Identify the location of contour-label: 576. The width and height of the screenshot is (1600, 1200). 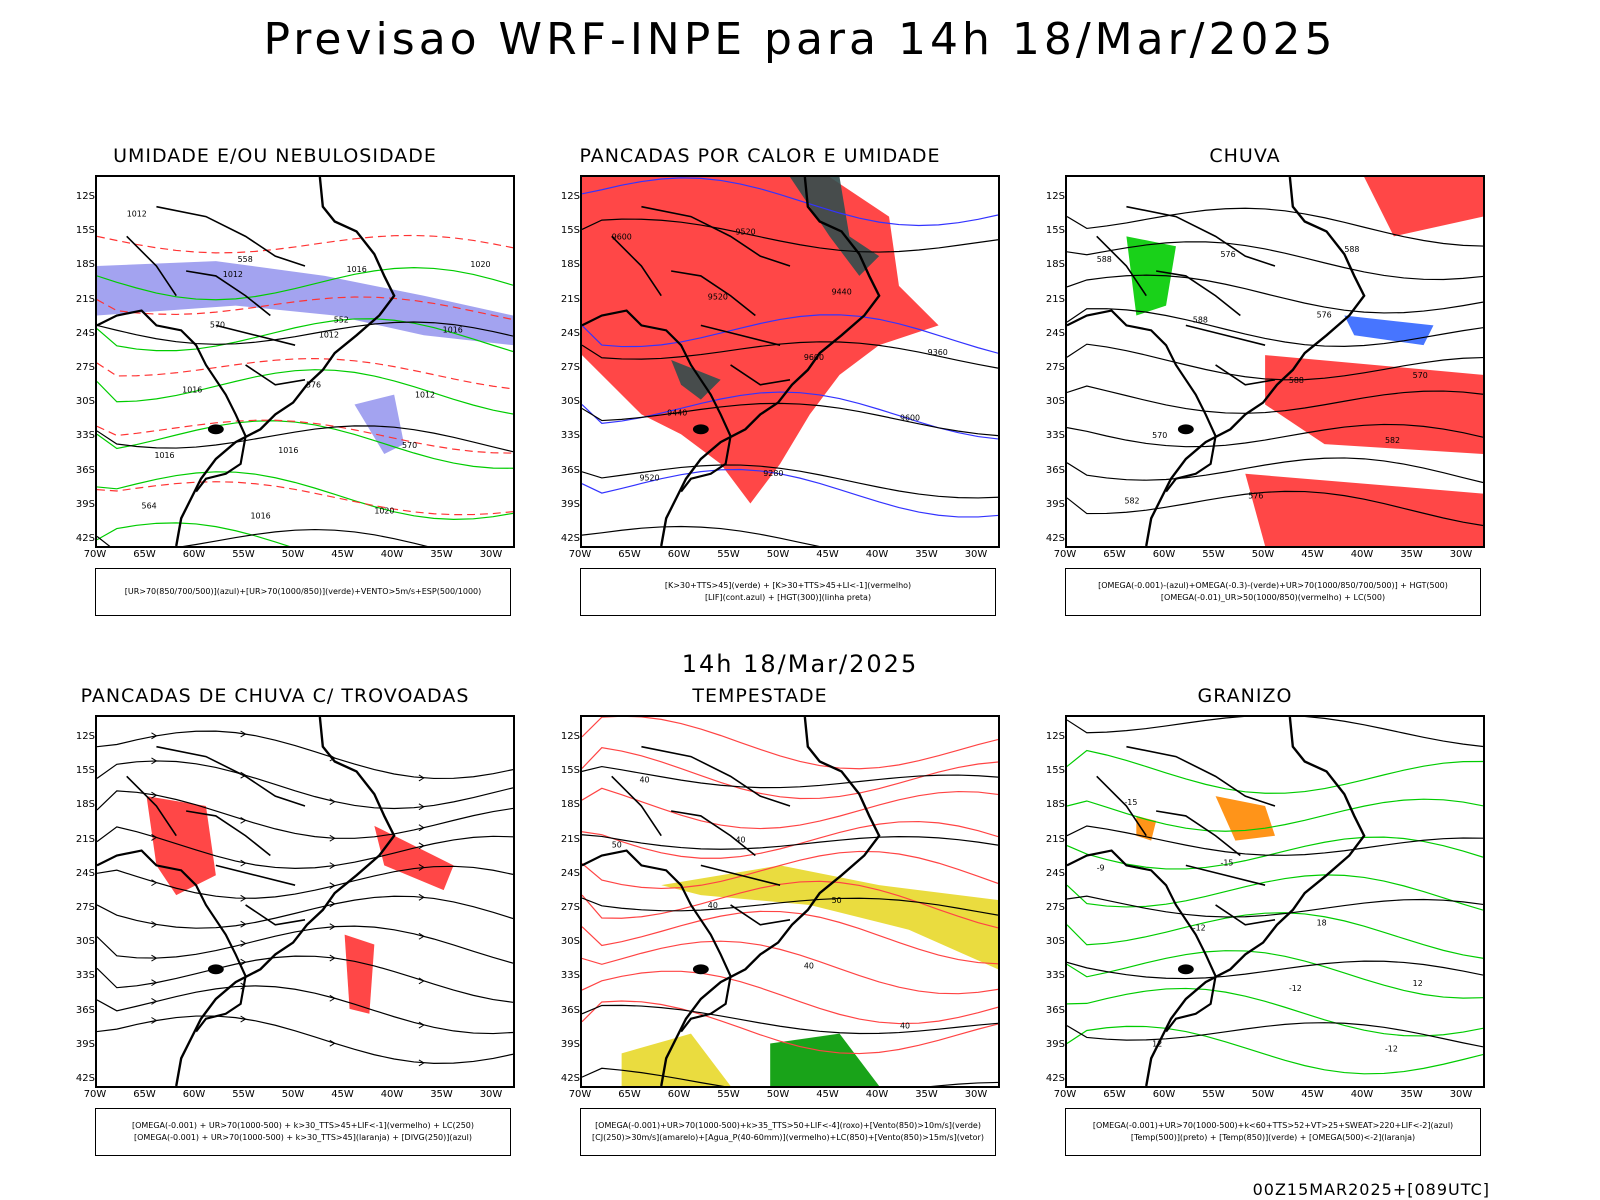
(313, 385).